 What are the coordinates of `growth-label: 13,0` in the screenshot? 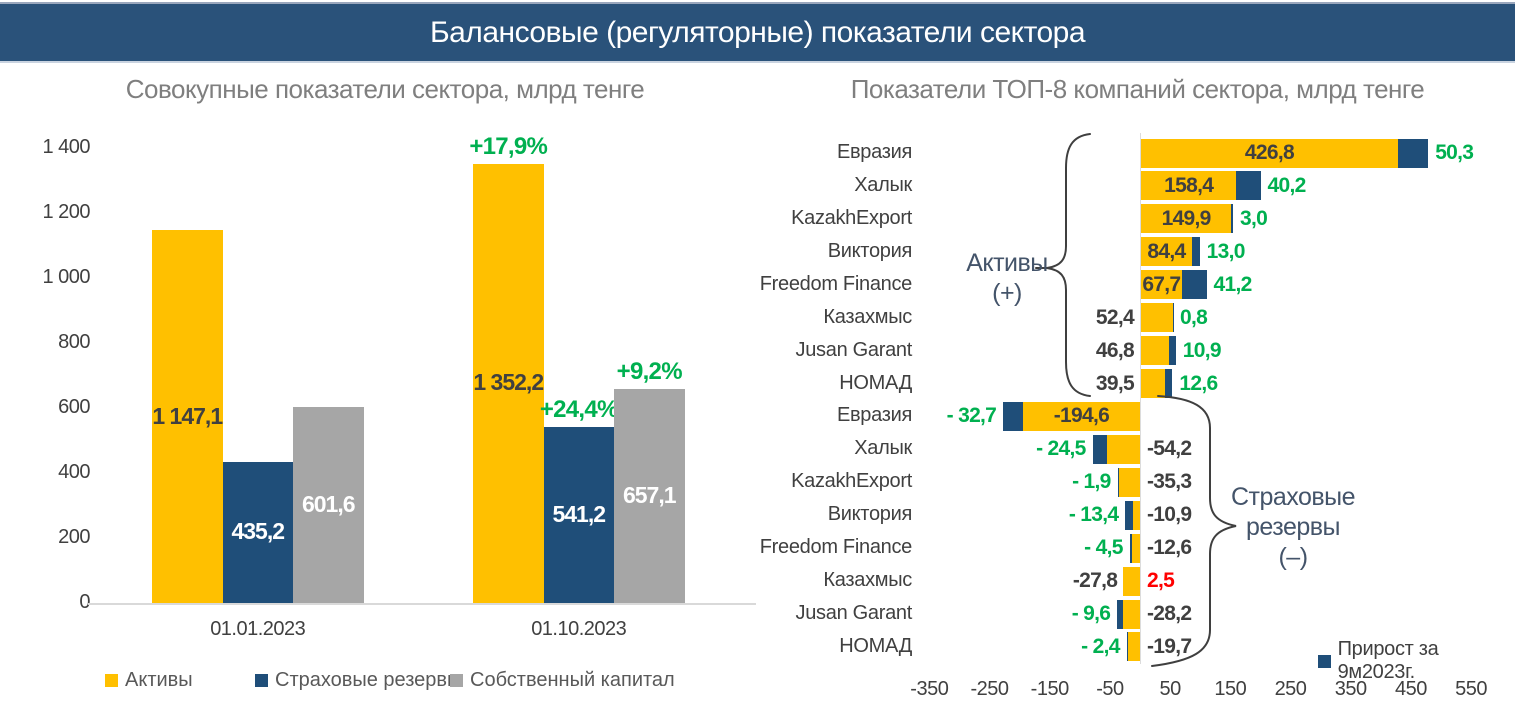 It's located at (1226, 251).